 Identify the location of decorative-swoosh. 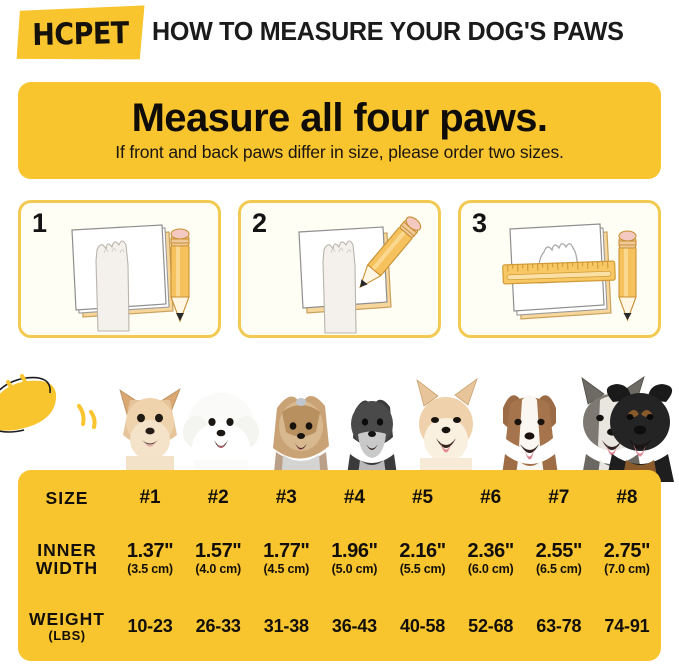
(48, 403).